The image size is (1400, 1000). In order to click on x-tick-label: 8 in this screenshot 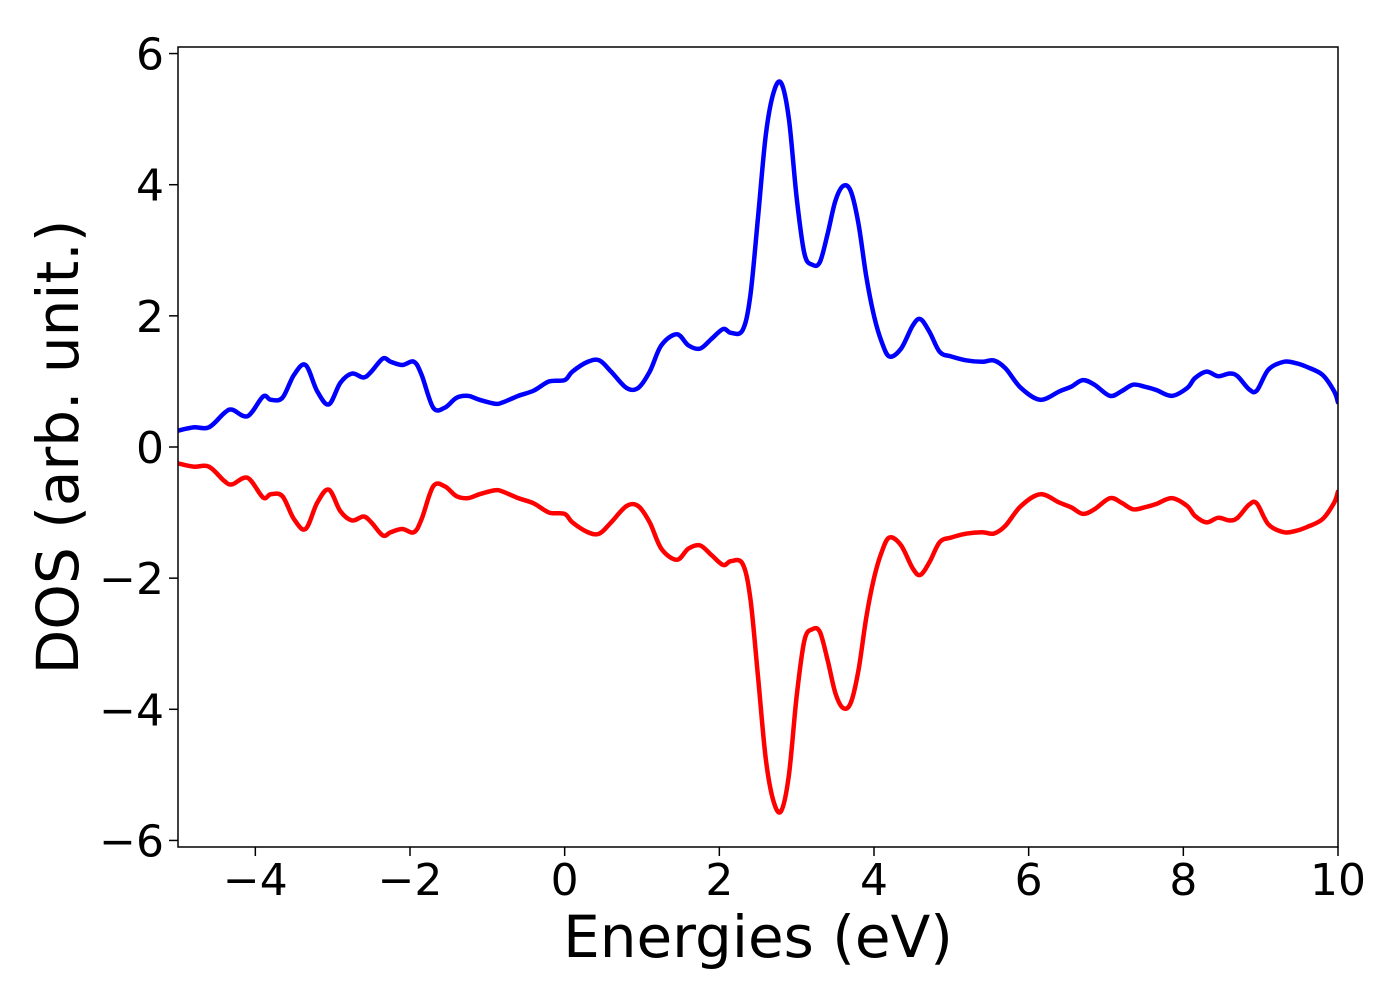, I will do `click(1183, 880)`.